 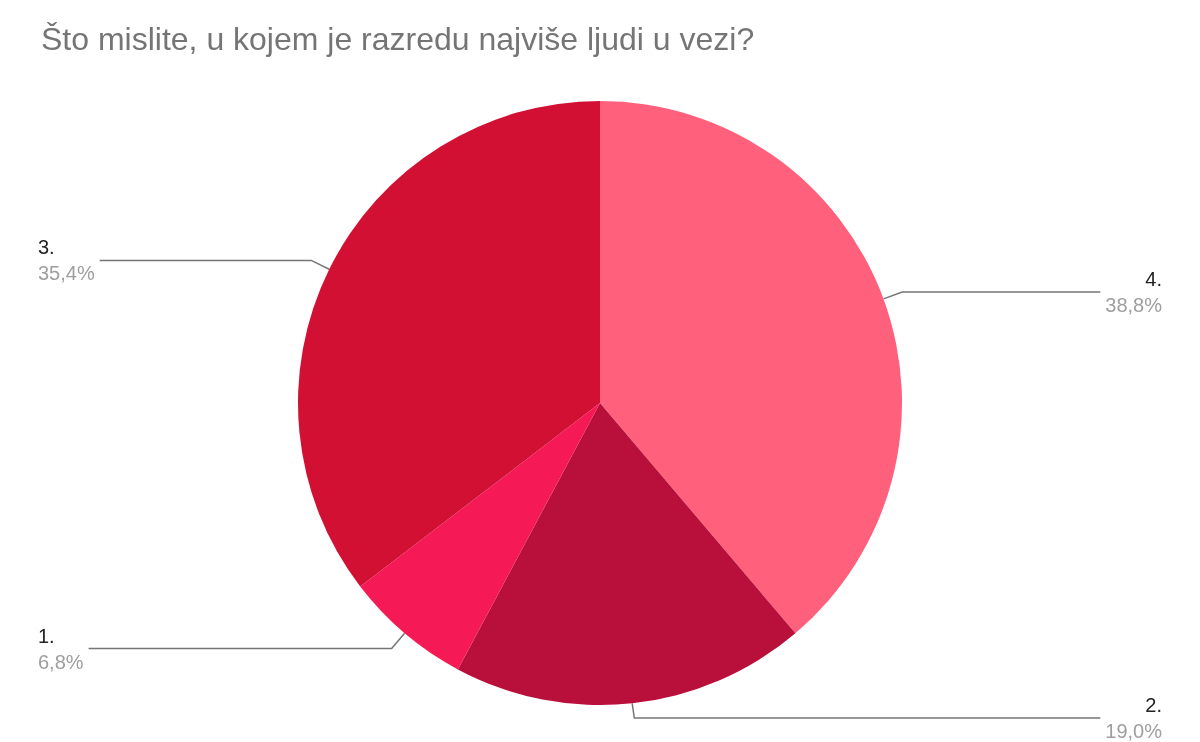 What do you see at coordinates (1153, 279) in the screenshot?
I see `slice-label: 4.` at bounding box center [1153, 279].